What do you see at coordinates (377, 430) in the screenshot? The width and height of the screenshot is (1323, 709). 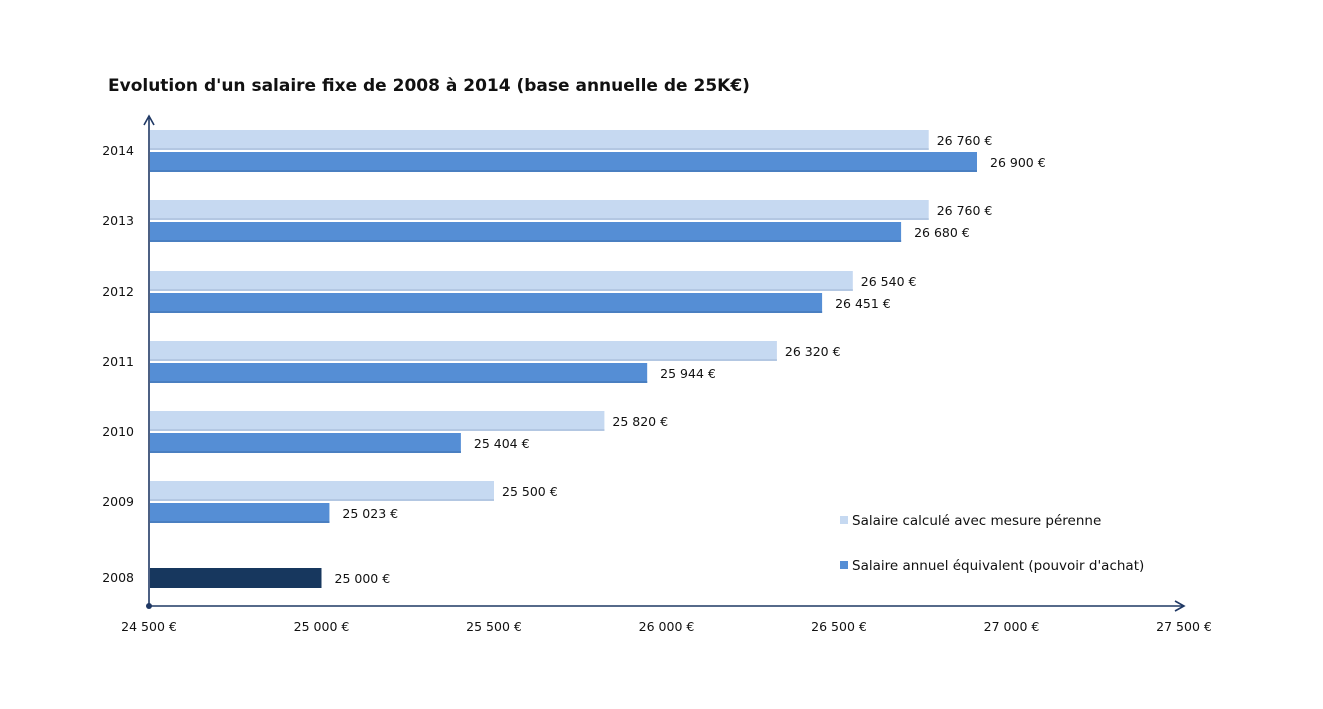 I see `bar-light-shadow-2010` at bounding box center [377, 430].